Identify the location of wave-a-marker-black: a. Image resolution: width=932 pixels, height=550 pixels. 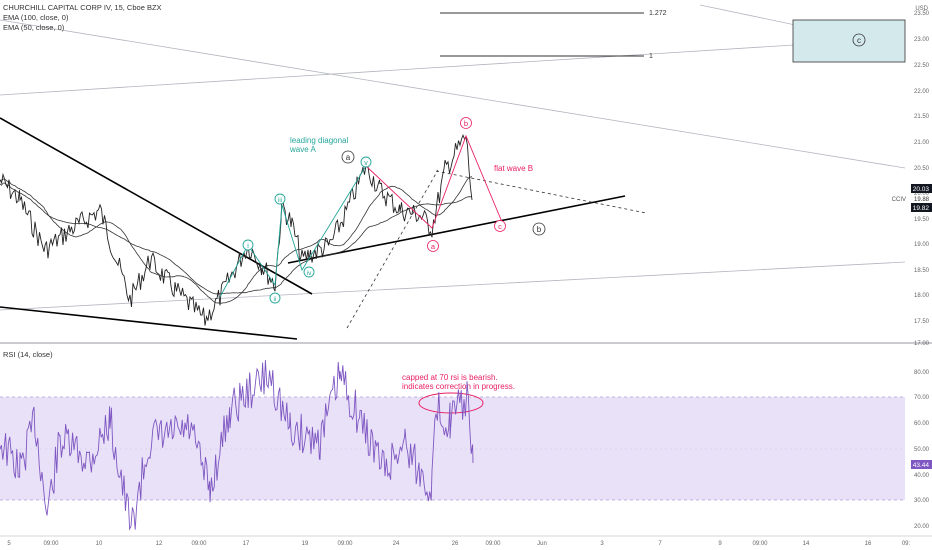
(348, 157).